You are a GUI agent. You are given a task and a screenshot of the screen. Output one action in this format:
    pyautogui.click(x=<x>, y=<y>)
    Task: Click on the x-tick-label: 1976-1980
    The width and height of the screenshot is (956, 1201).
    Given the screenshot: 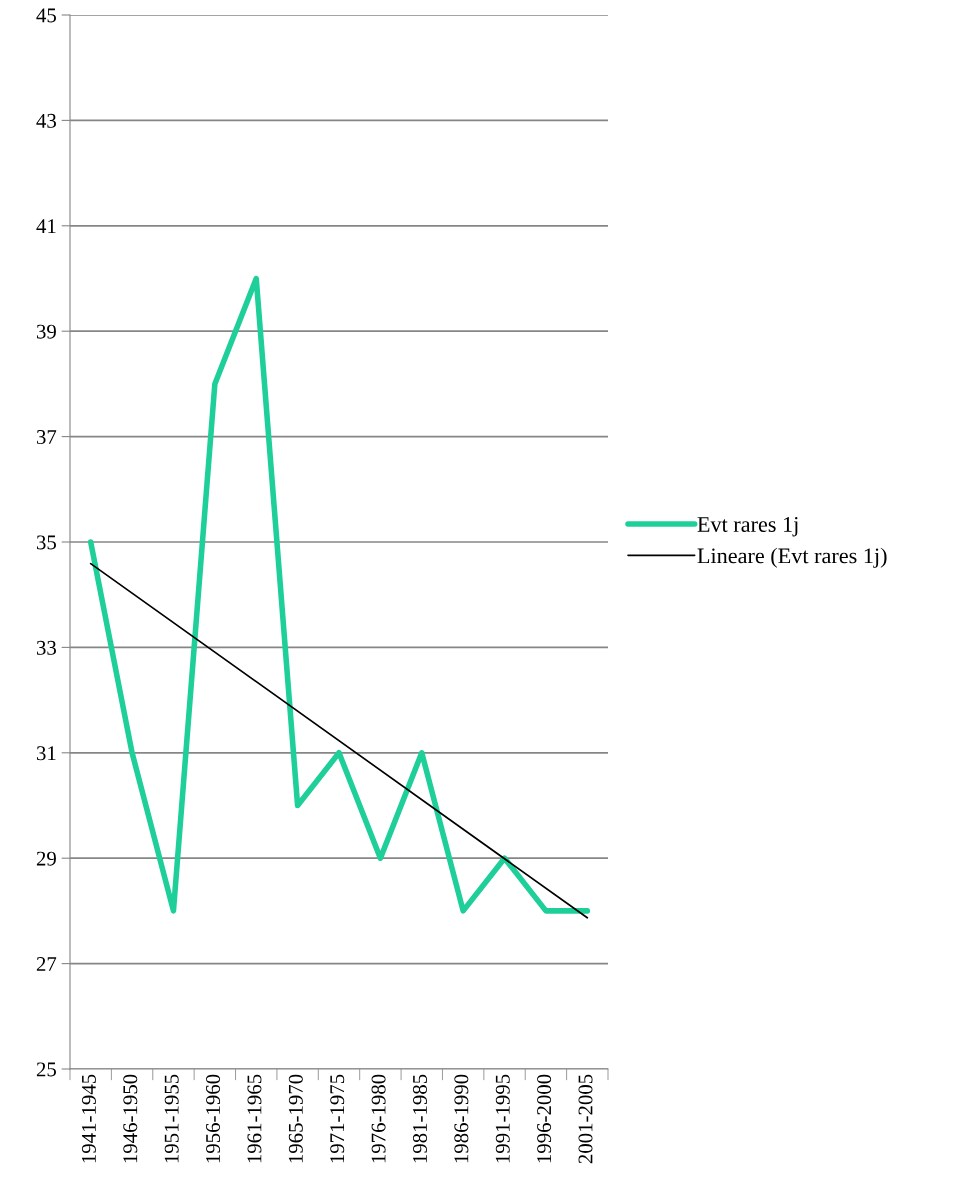 What is the action you would take?
    pyautogui.click(x=378, y=1118)
    